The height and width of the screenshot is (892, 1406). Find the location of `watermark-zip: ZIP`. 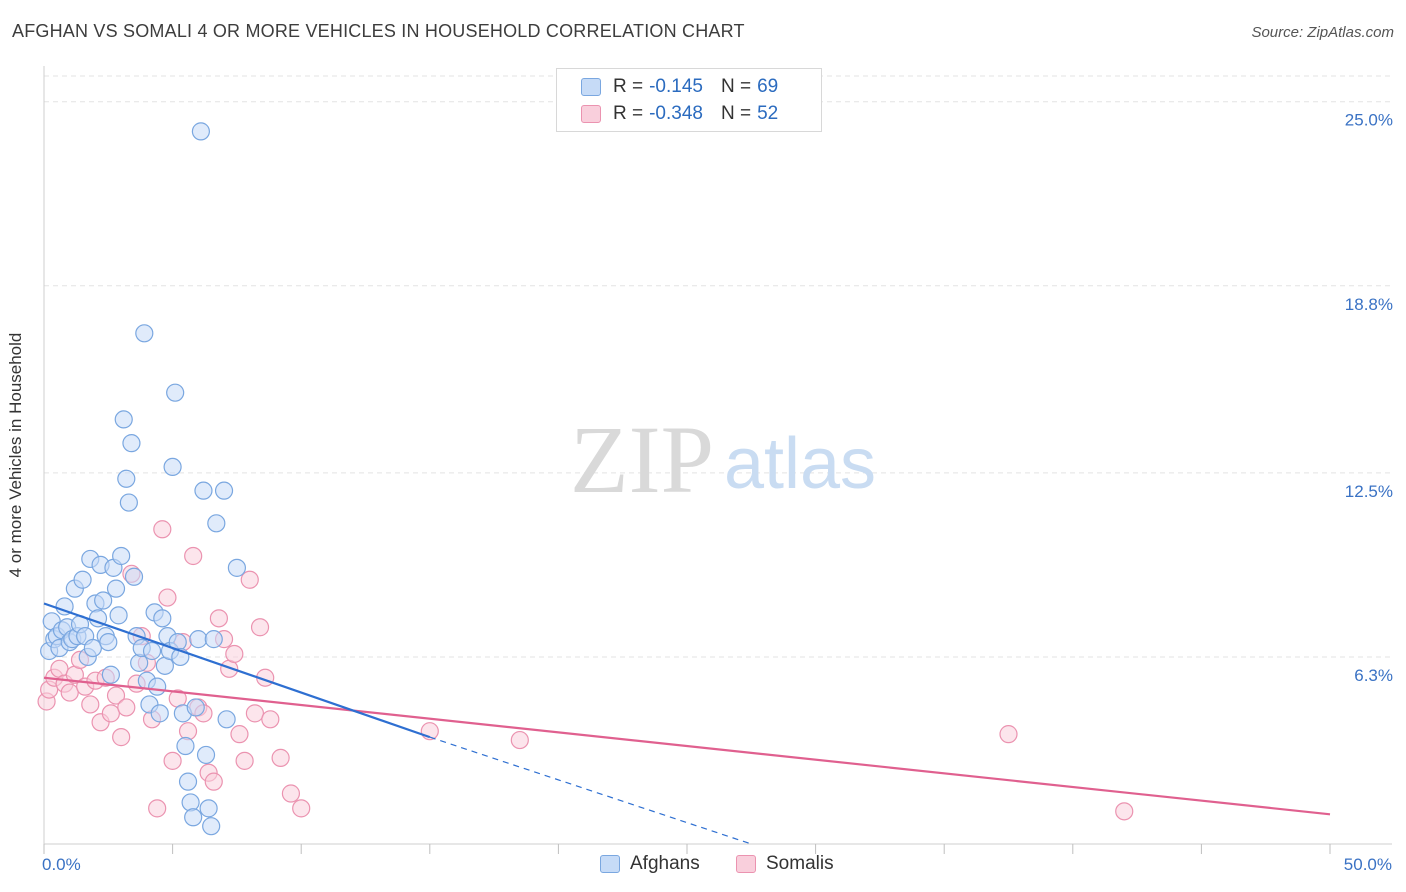

watermark-zip: ZIP is located at coordinates (642, 459).